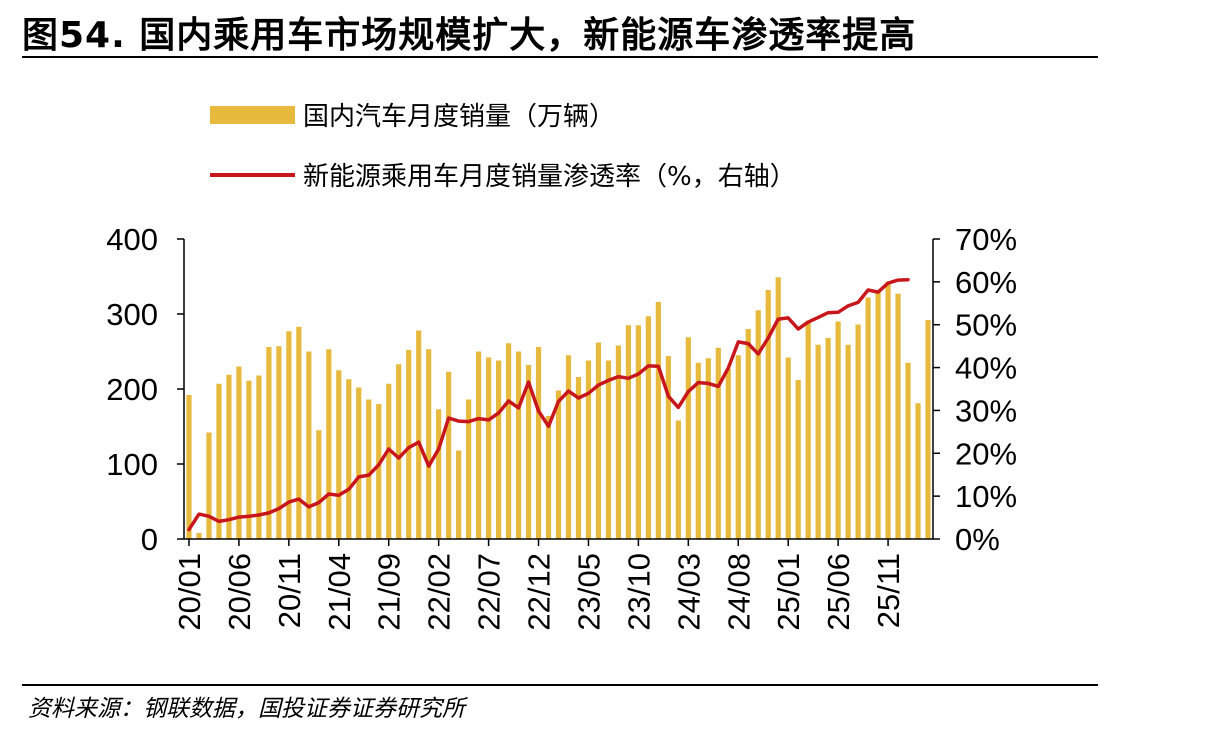  What do you see at coordinates (389, 592) in the screenshot?
I see `x-tick-label: 21/09` at bounding box center [389, 592].